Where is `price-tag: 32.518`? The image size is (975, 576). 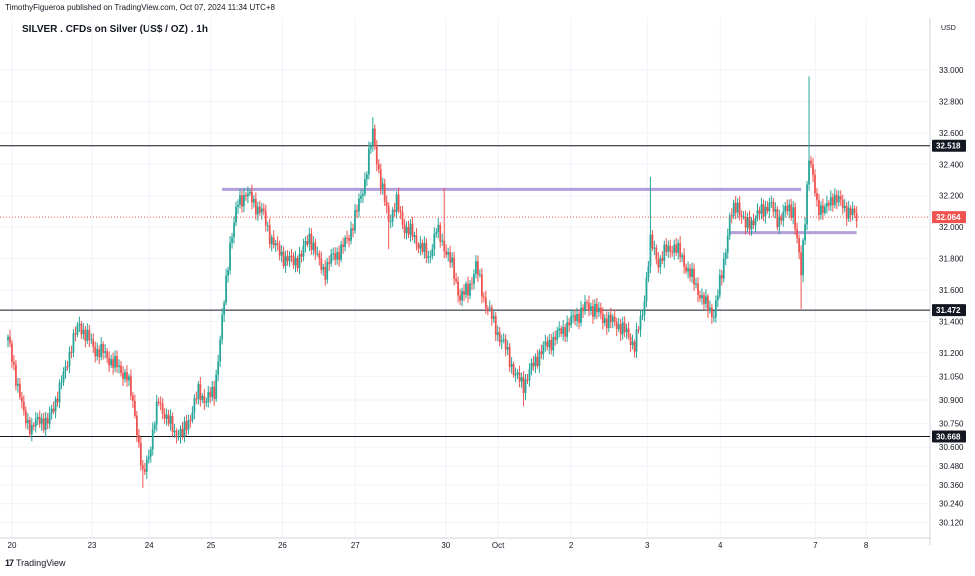
price-tag: 32.518 is located at coordinates (949, 145).